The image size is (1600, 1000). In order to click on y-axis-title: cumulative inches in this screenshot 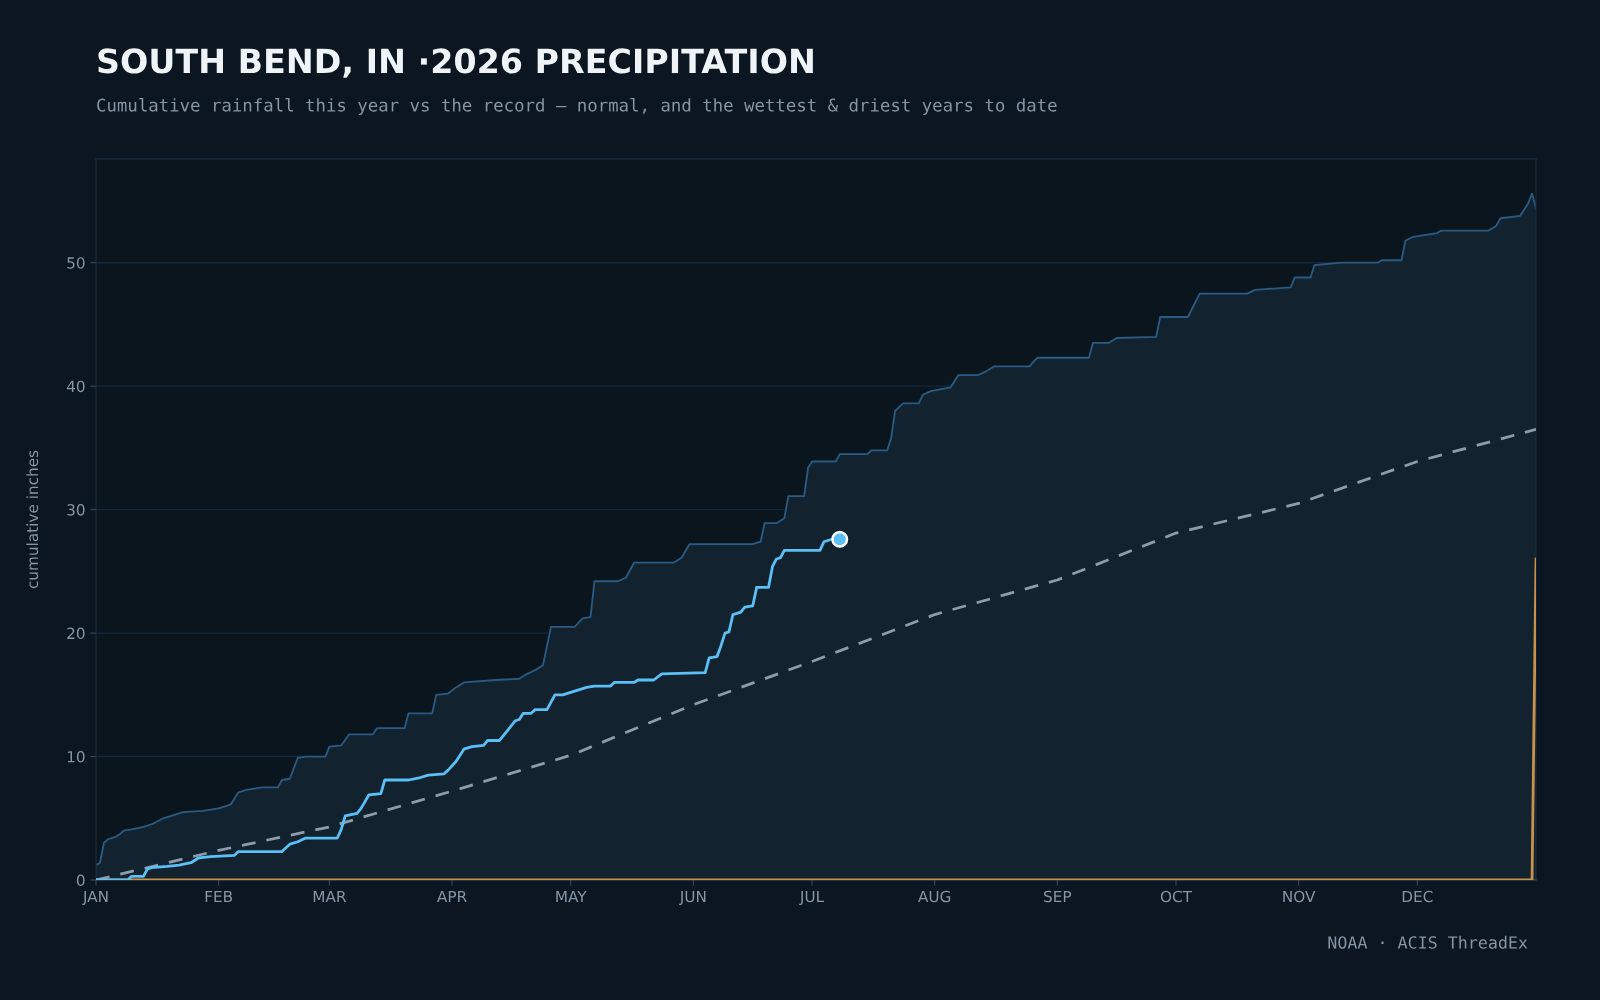, I will do `click(32, 519)`.